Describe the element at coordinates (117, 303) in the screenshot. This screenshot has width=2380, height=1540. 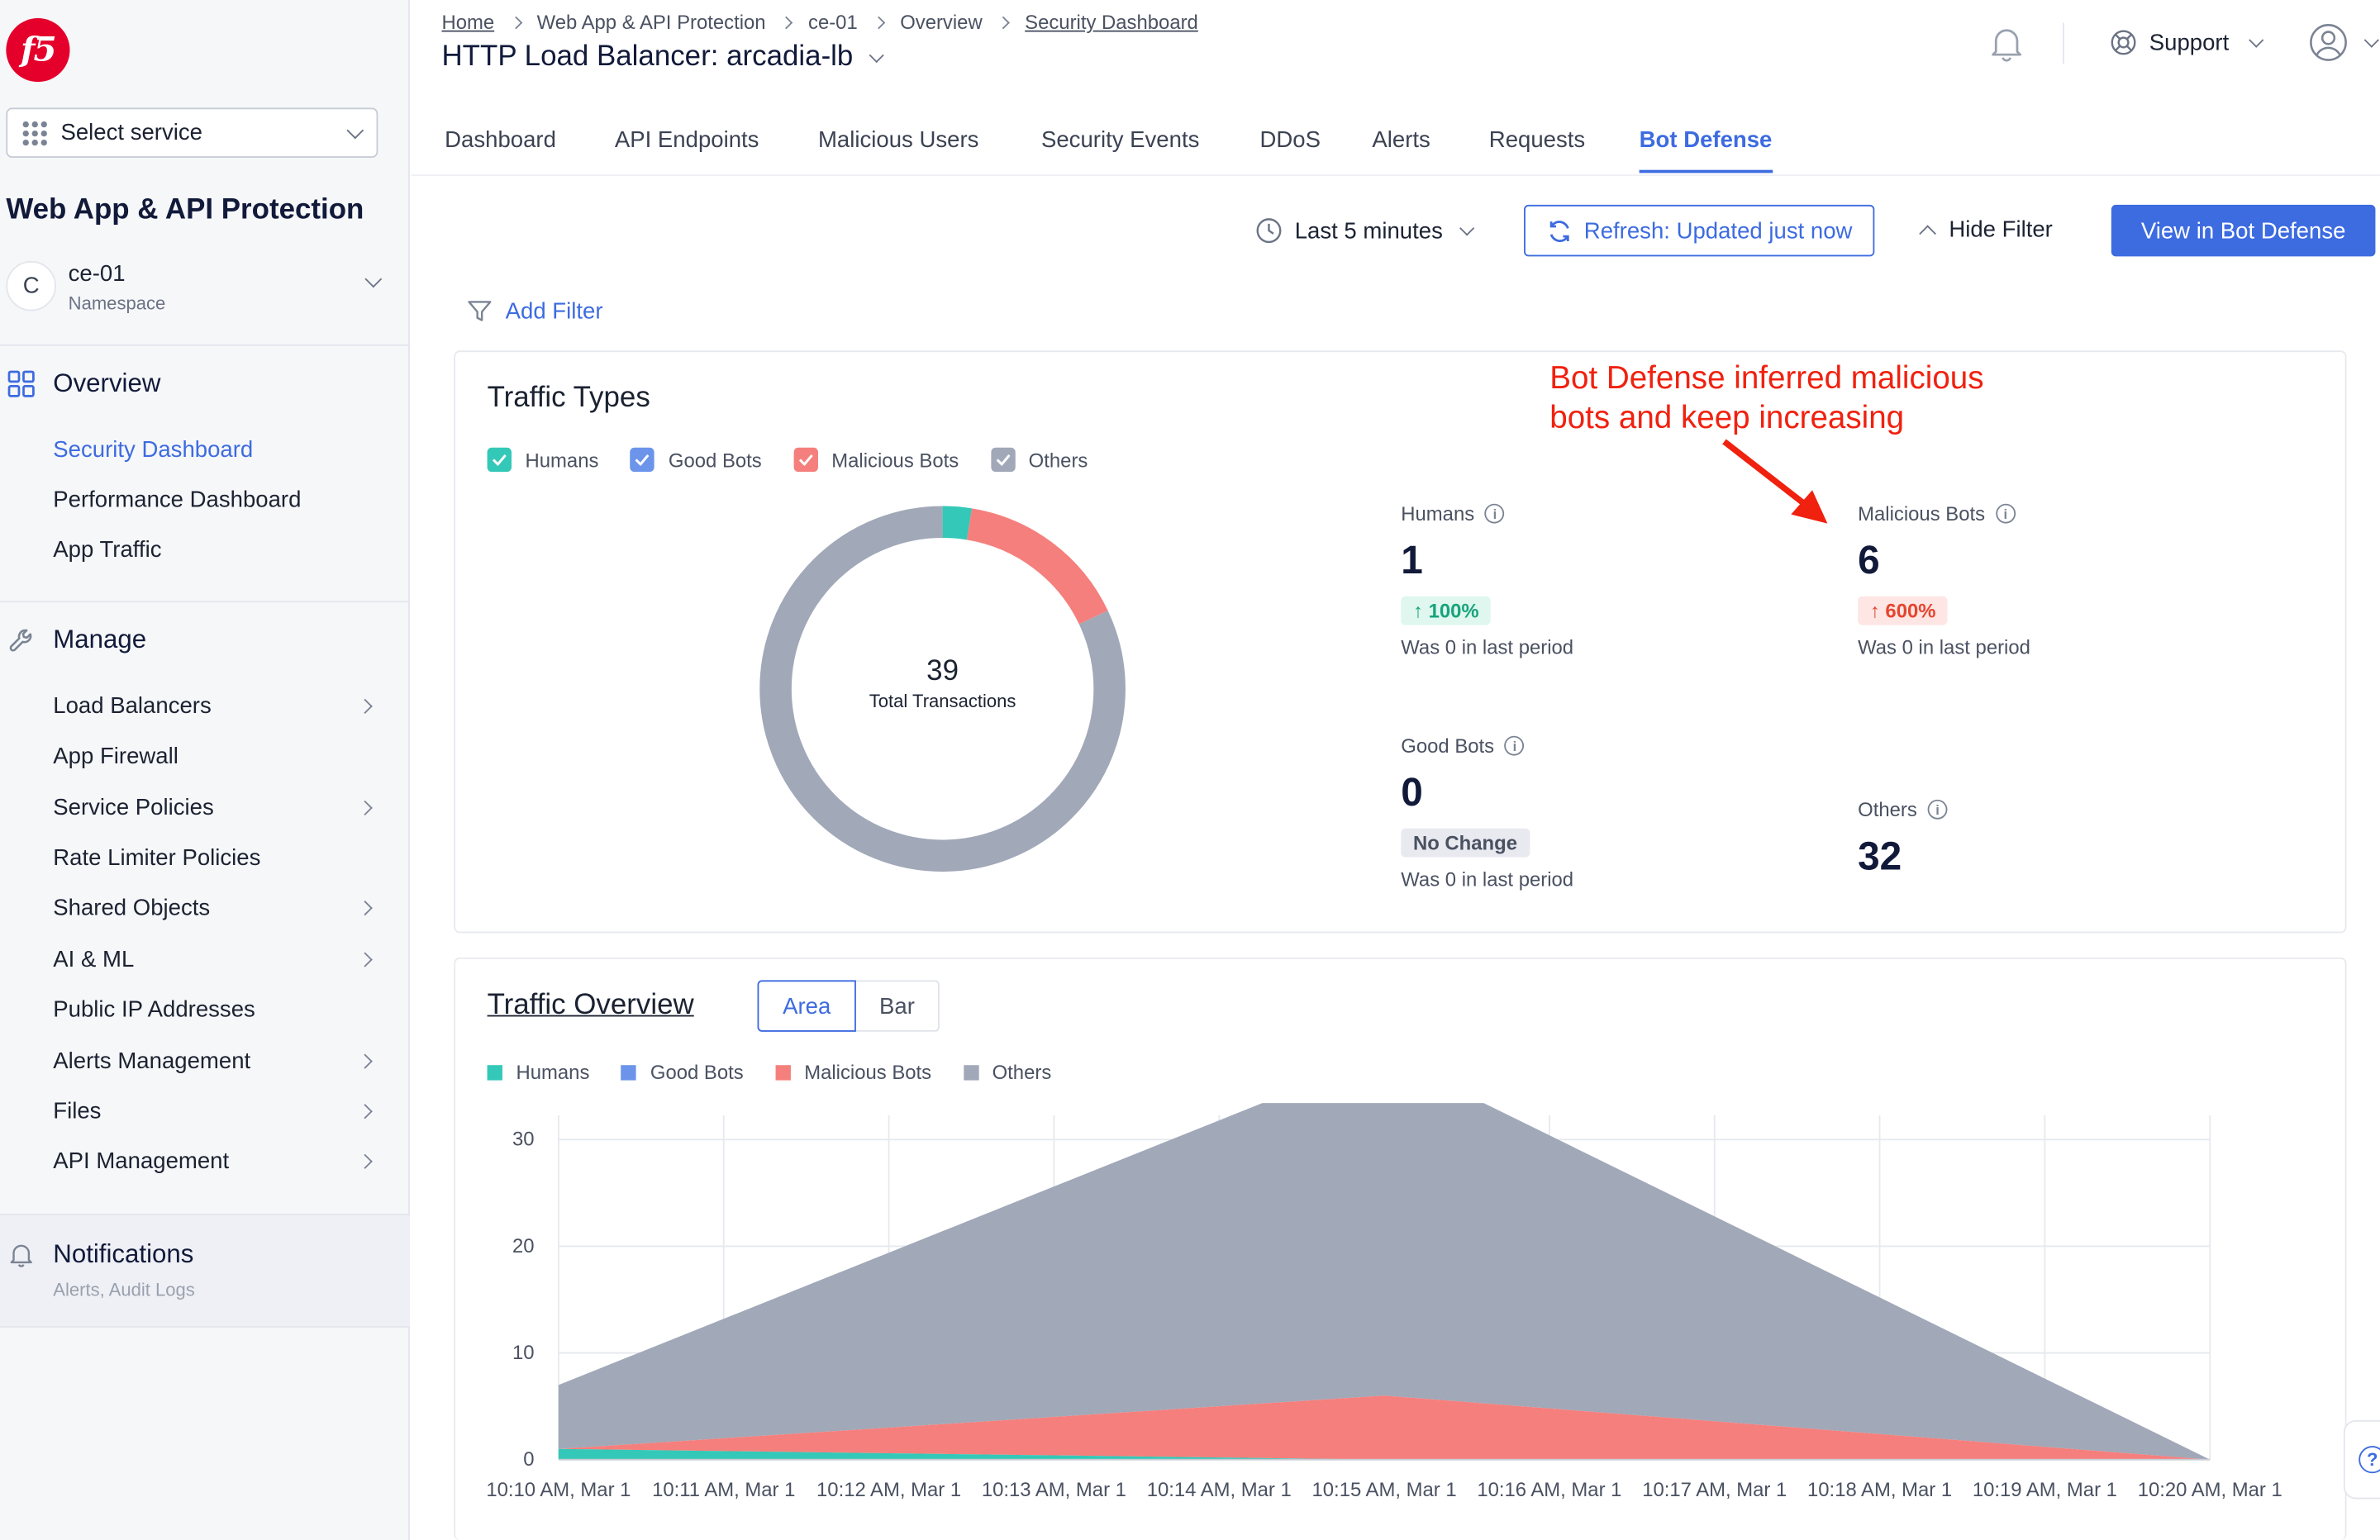
I see `namespace-label: Namespace` at that location.